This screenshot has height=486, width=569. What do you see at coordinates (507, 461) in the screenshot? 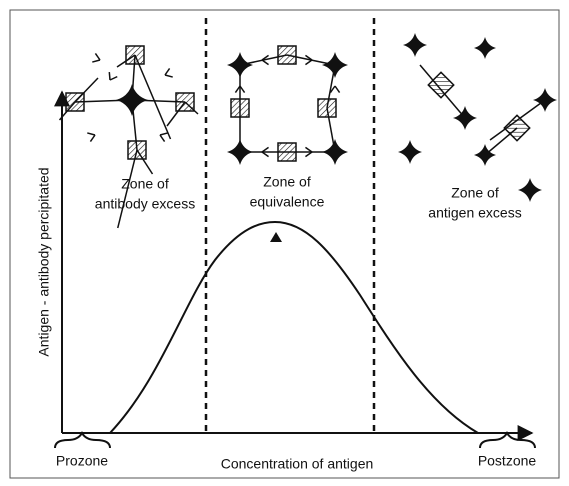
I see `postzone-label: Postzone` at bounding box center [507, 461].